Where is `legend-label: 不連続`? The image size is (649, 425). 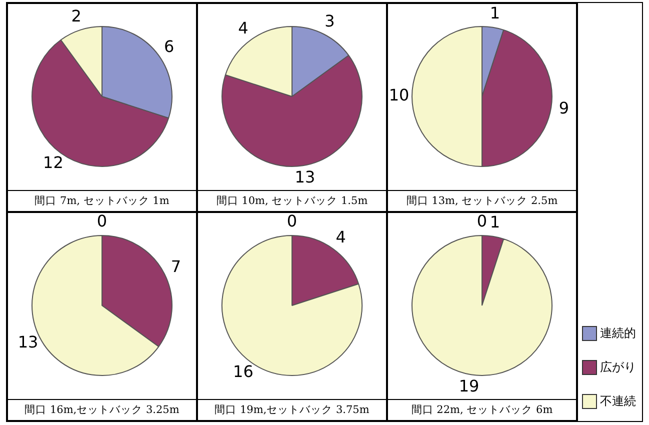 legend-label: 不連続 is located at coordinates (618, 401).